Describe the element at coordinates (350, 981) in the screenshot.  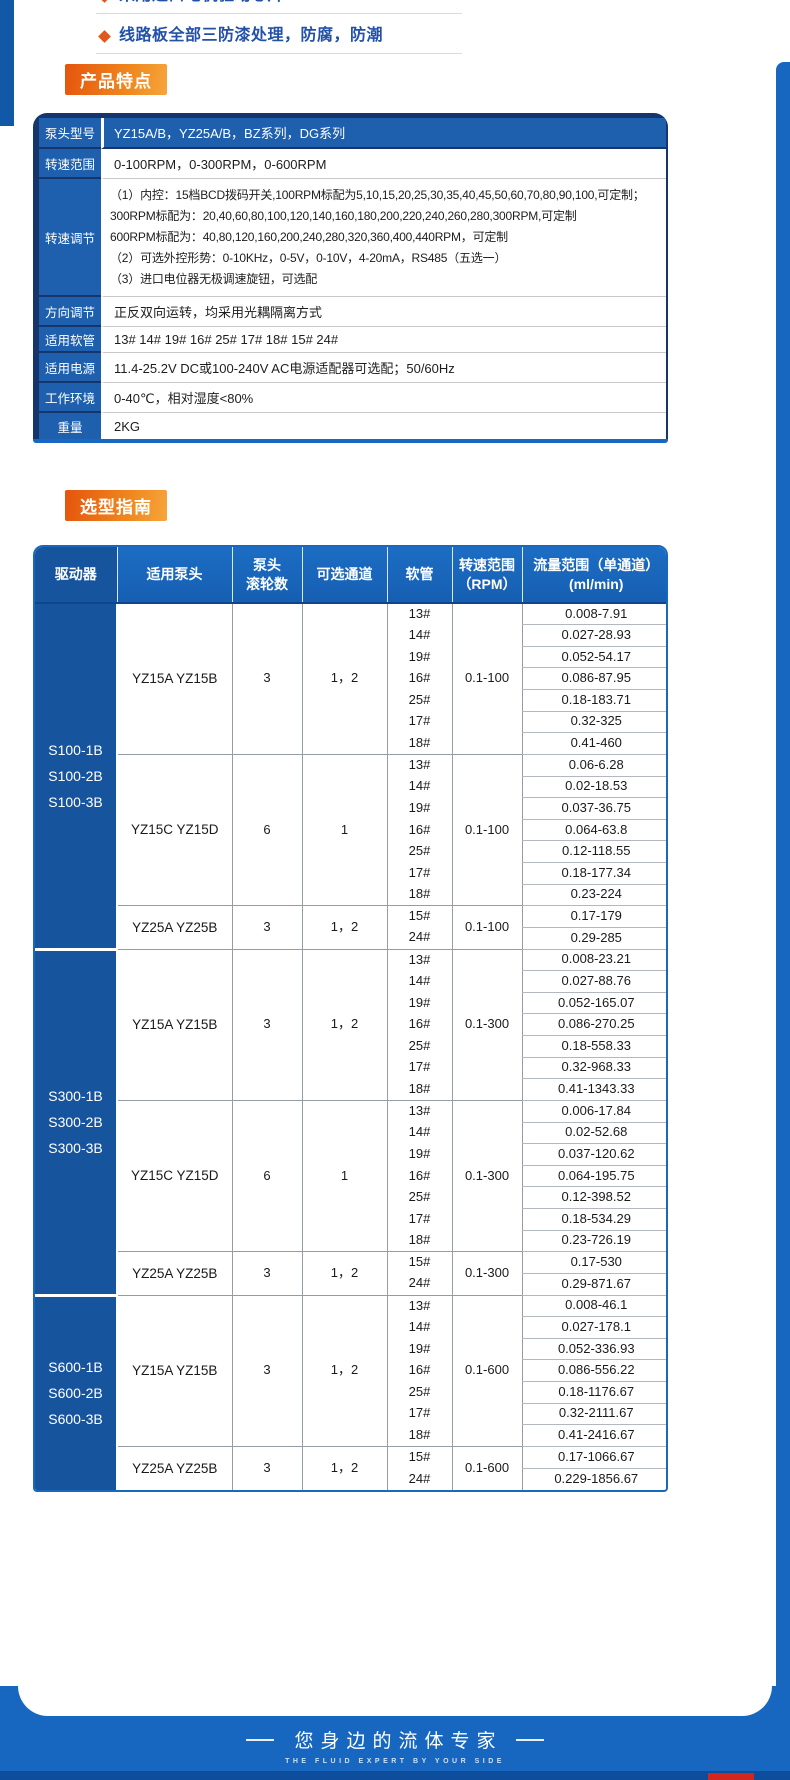
I see `table-row: 14# 0.027-88.76` at that location.